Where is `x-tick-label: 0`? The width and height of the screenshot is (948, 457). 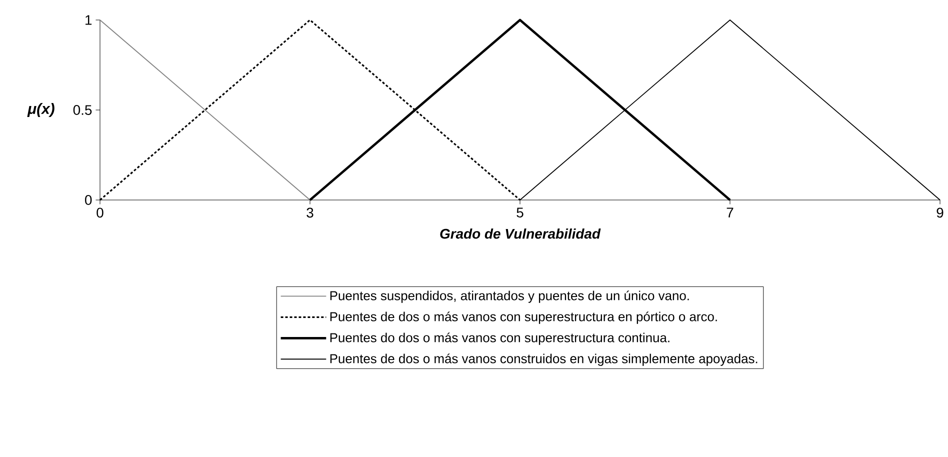 x-tick-label: 0 is located at coordinates (100, 213).